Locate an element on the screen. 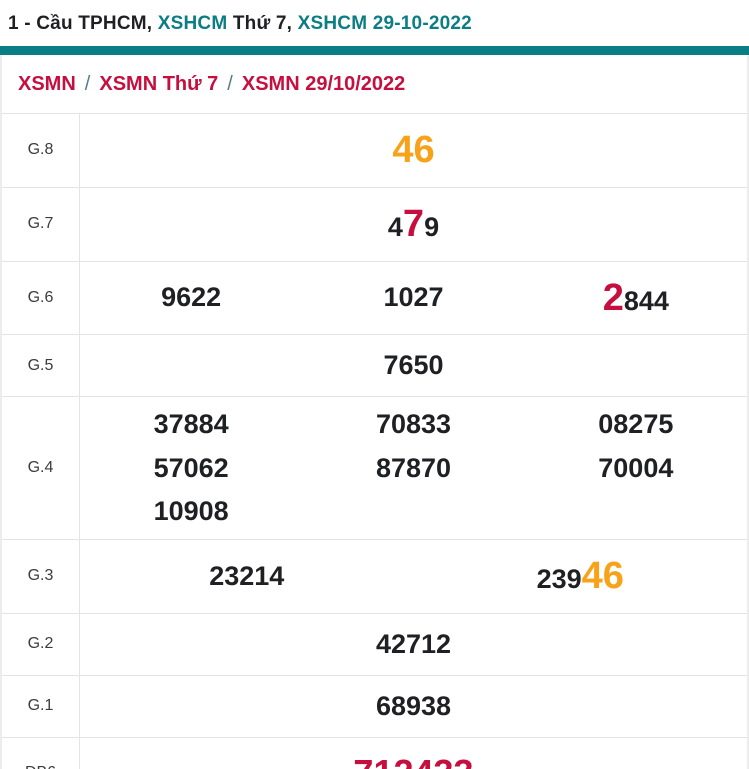 The image size is (749, 769). prize-number: 712433 is located at coordinates (413, 756).